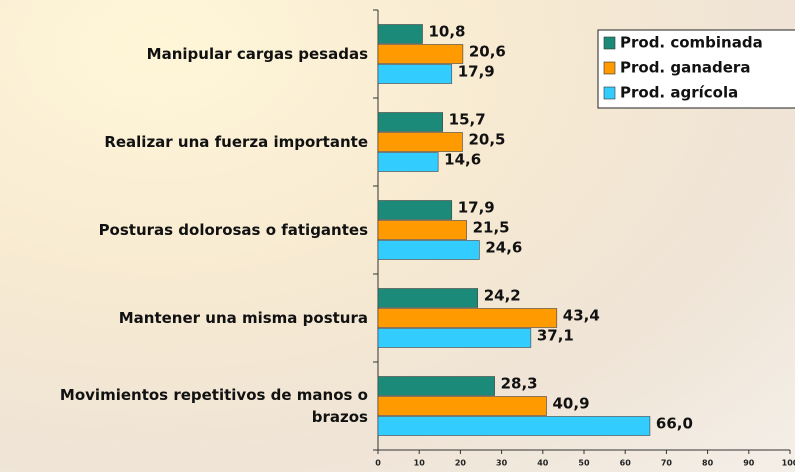 The width and height of the screenshot is (795, 472). What do you see at coordinates (502, 296) in the screenshot?
I see `value-label: 24,2` at bounding box center [502, 296].